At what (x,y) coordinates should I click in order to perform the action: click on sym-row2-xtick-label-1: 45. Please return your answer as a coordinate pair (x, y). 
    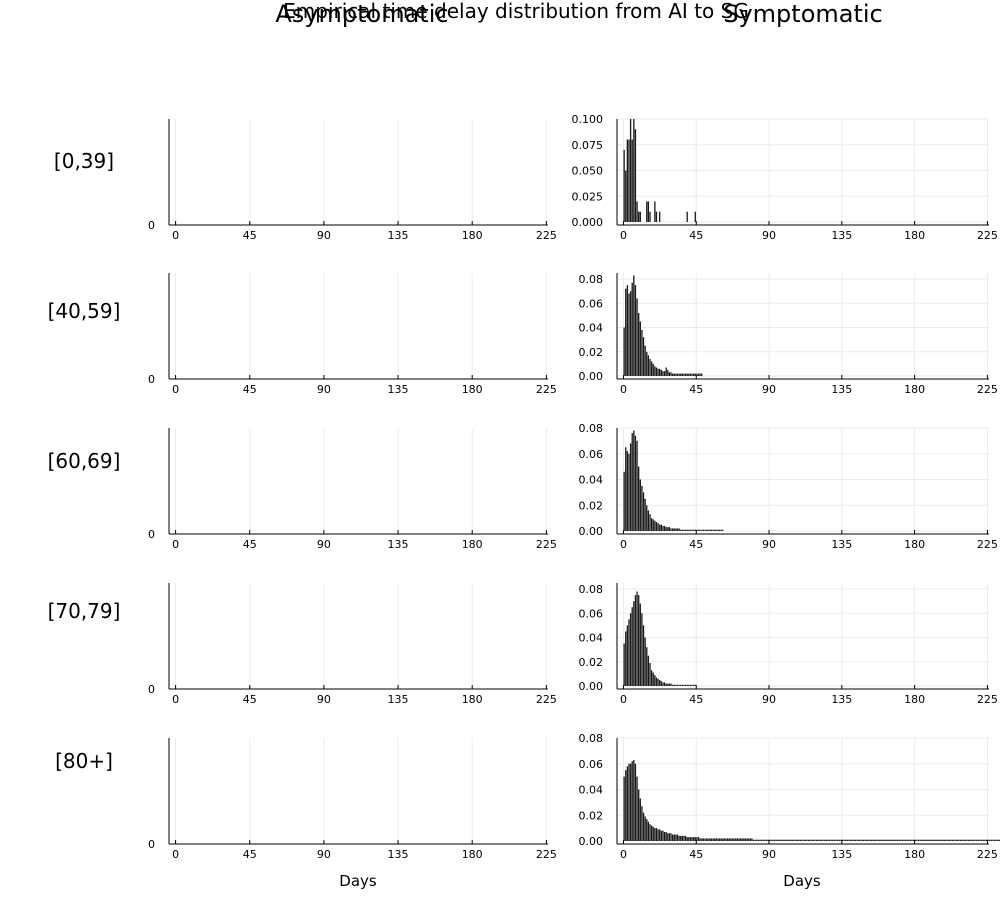
    Looking at the image, I should click on (696, 544).